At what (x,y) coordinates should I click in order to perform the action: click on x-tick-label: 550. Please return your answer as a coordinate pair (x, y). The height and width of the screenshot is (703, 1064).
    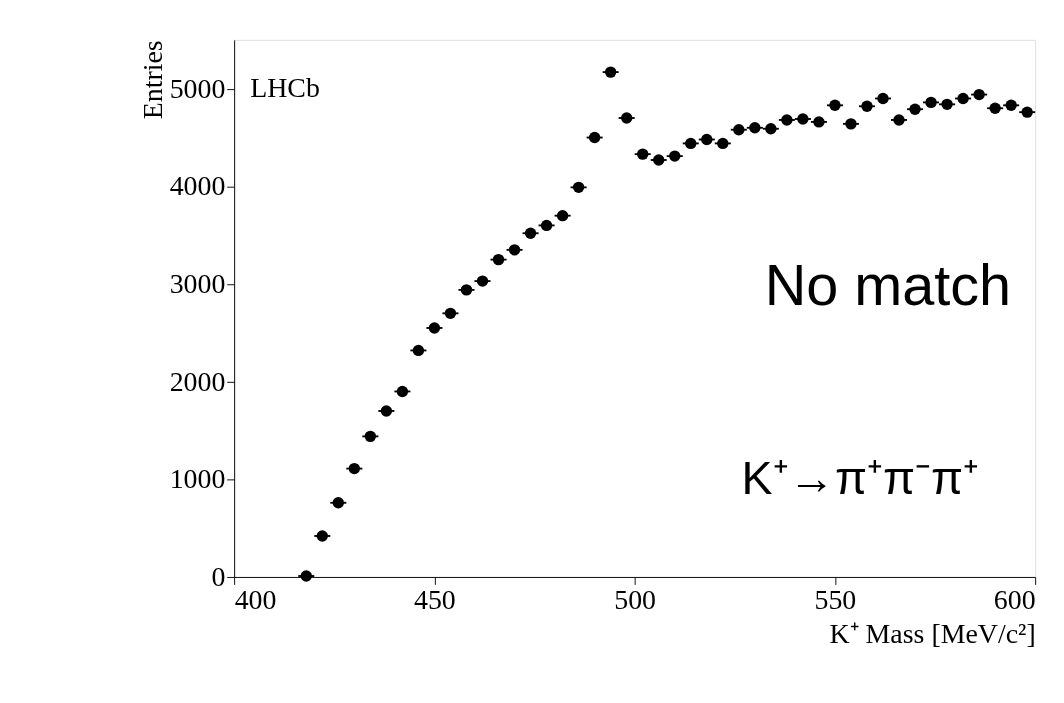
    Looking at the image, I should click on (835, 600).